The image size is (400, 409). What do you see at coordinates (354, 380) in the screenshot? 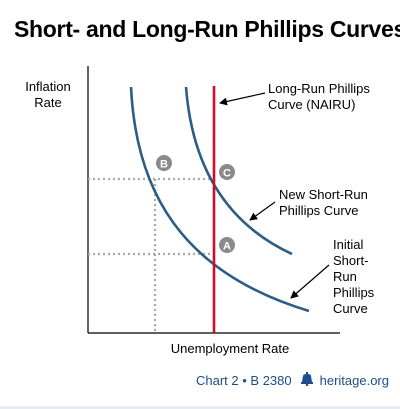
I see `site-link: heritage.org` at bounding box center [354, 380].